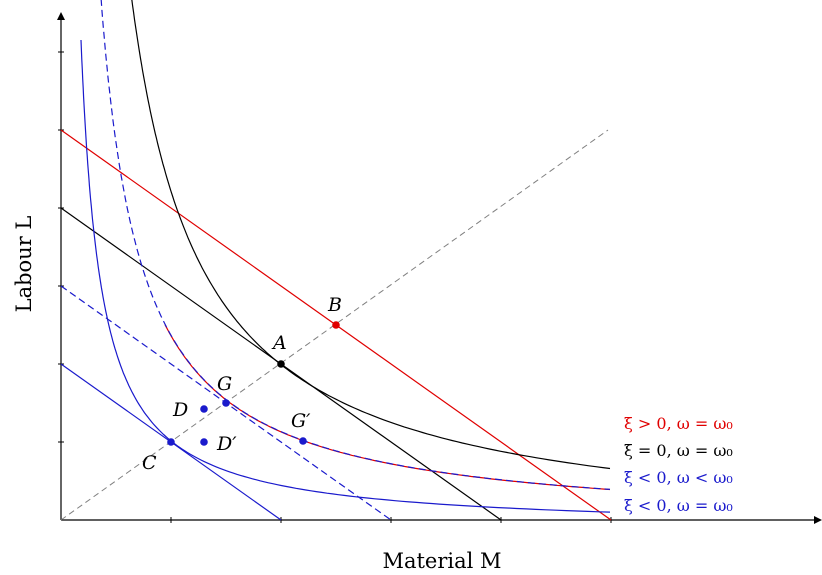 The image size is (822, 575). I want to click on legend-red: ξ > 0, ω = ω₀, so click(678, 423).